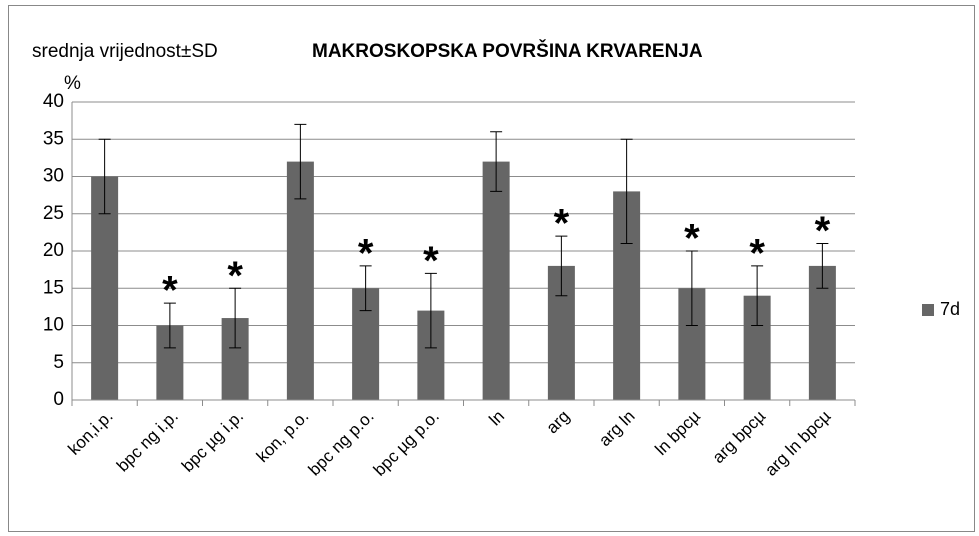 Image resolution: width=979 pixels, height=536 pixels. Describe the element at coordinates (53, 287) in the screenshot. I see `y-tick-label: 15` at that location.